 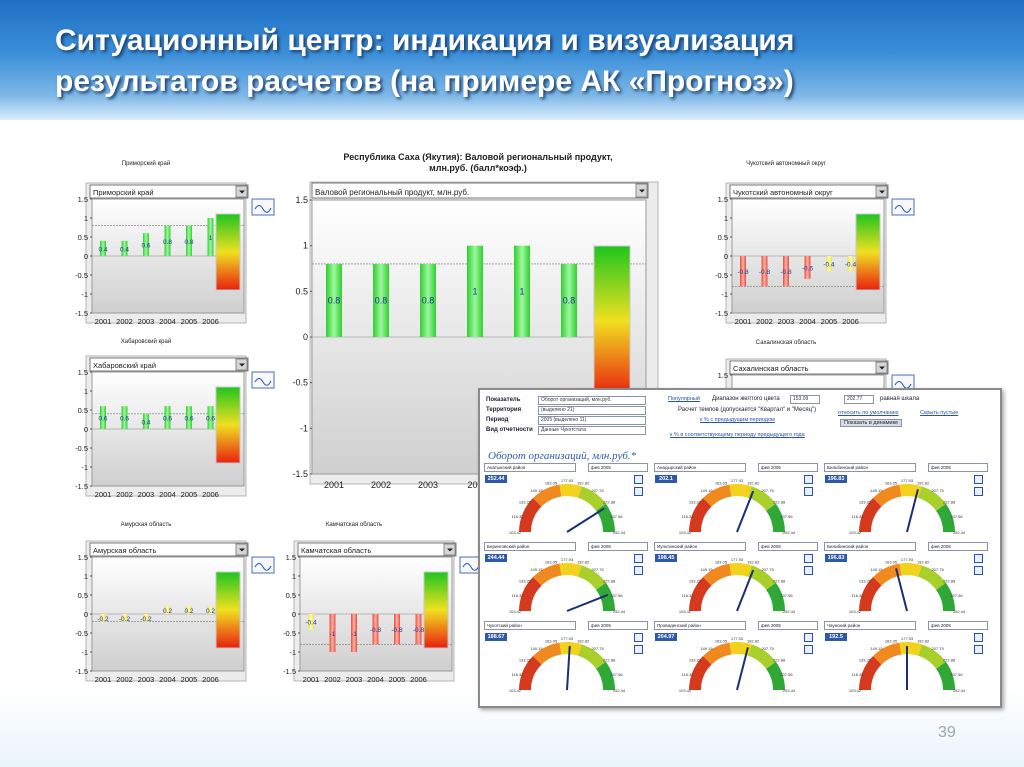 What do you see at coordinates (530, 467) in the screenshot?
I see `gauge-region-dropdown: Анатыкский район` at bounding box center [530, 467].